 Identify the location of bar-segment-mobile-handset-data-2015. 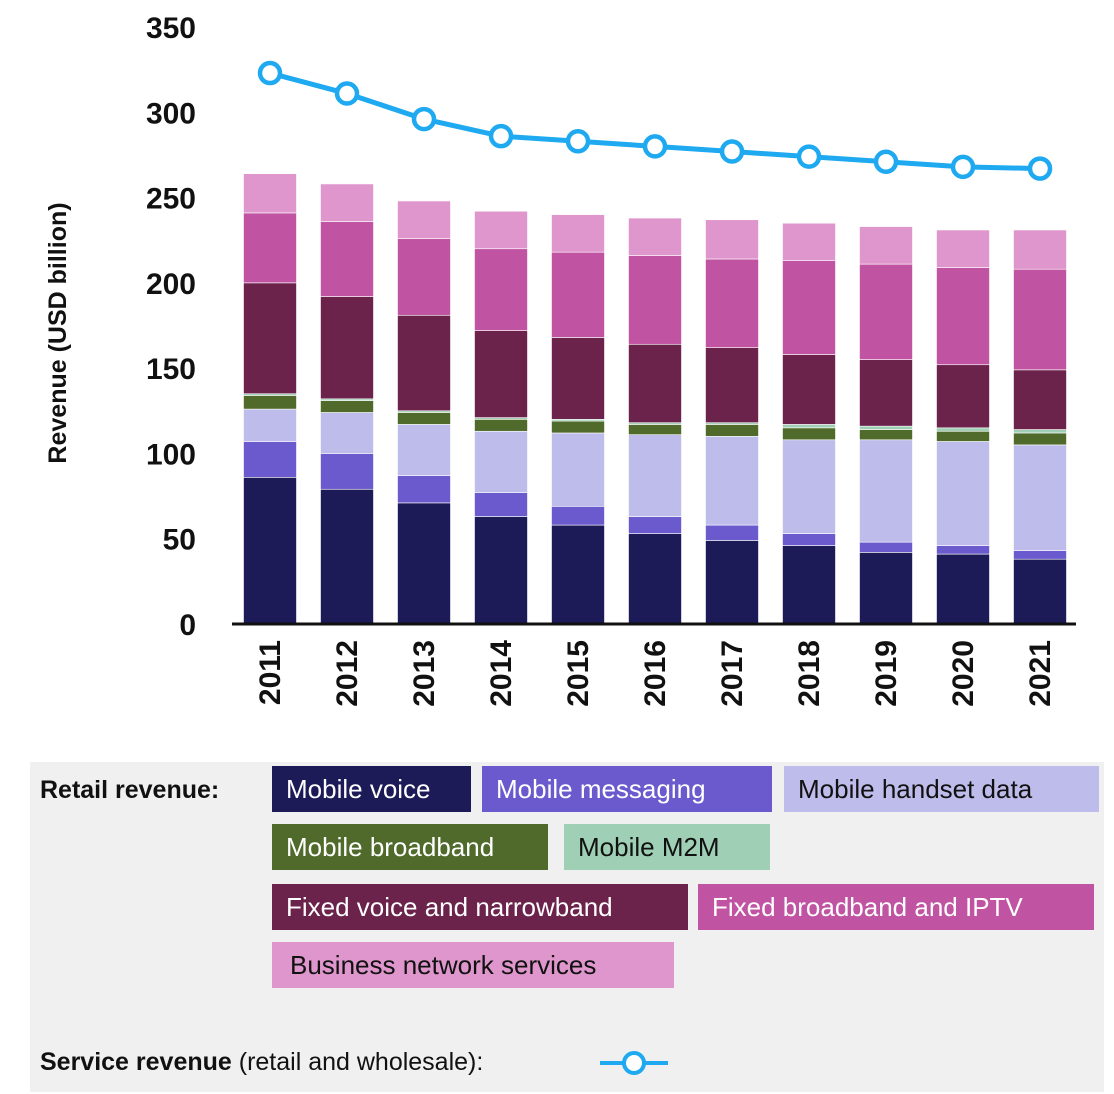
(578, 469).